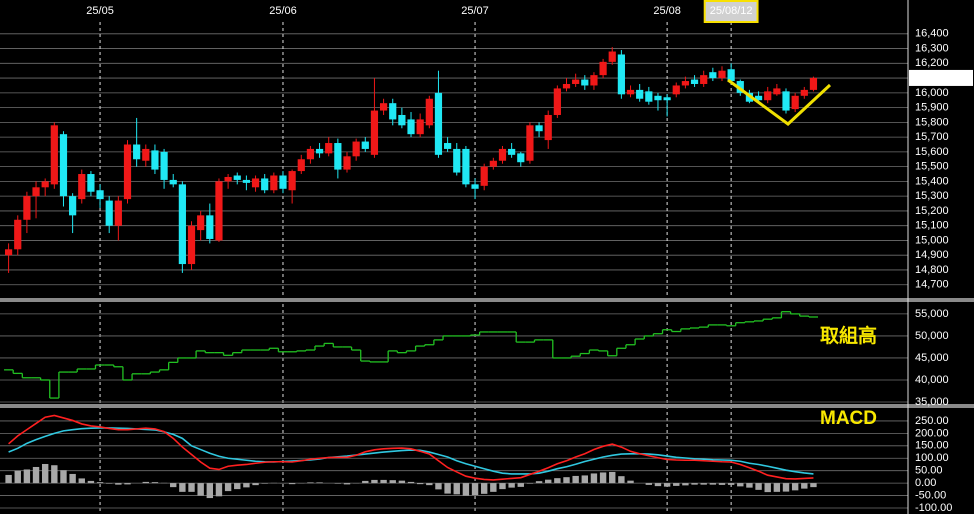 This screenshot has width=974, height=514. What do you see at coordinates (932, 421) in the screenshot?
I see `y-tick-label: 250.00` at bounding box center [932, 421].